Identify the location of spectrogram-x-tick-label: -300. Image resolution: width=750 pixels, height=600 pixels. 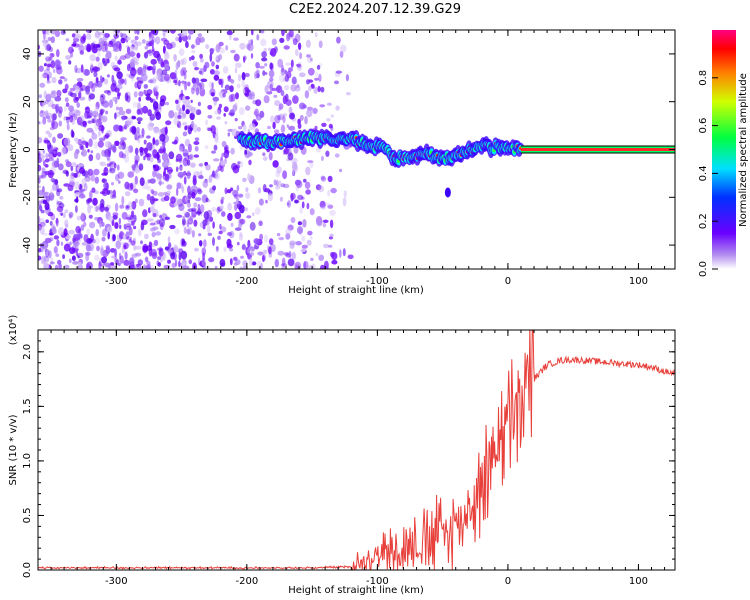
(116, 281).